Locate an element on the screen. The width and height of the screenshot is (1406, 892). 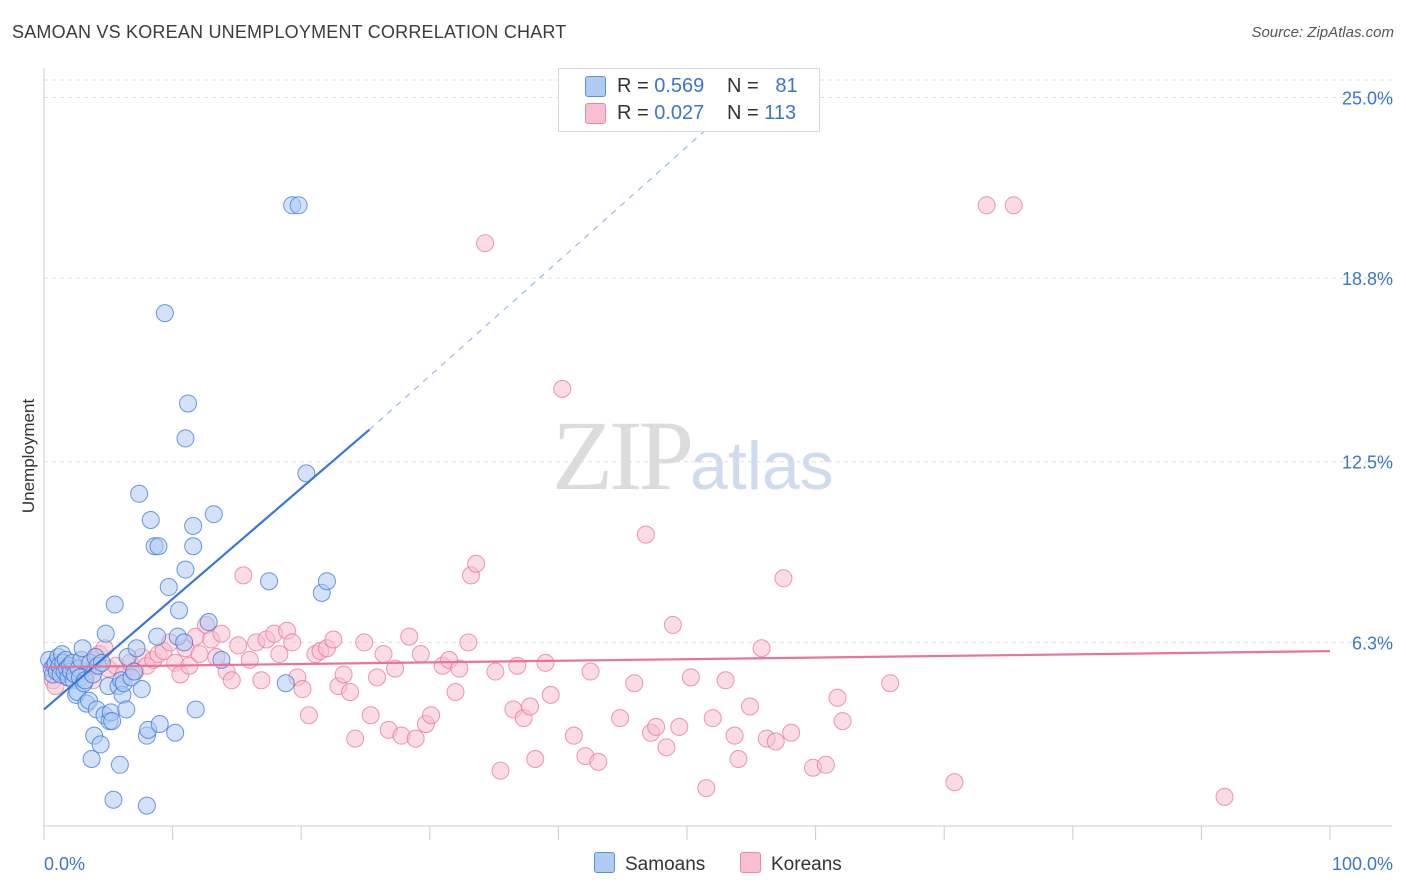
koreans-trend-line is located at coordinates (687, 659).